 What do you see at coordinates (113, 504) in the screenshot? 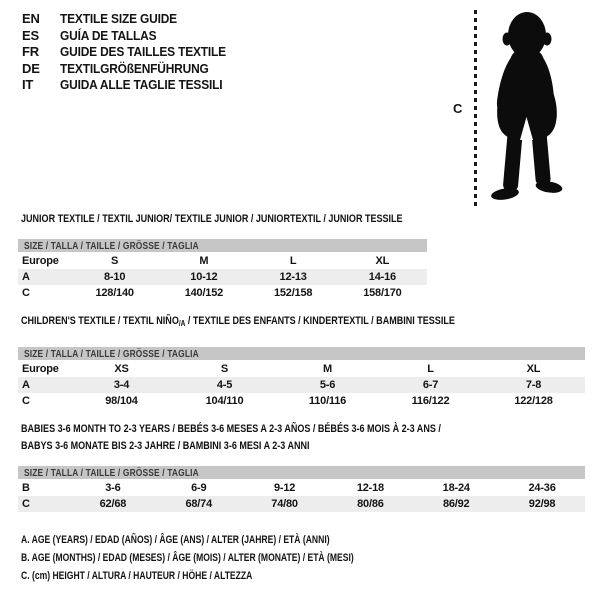
I see `size-cell: 62/68` at bounding box center [113, 504].